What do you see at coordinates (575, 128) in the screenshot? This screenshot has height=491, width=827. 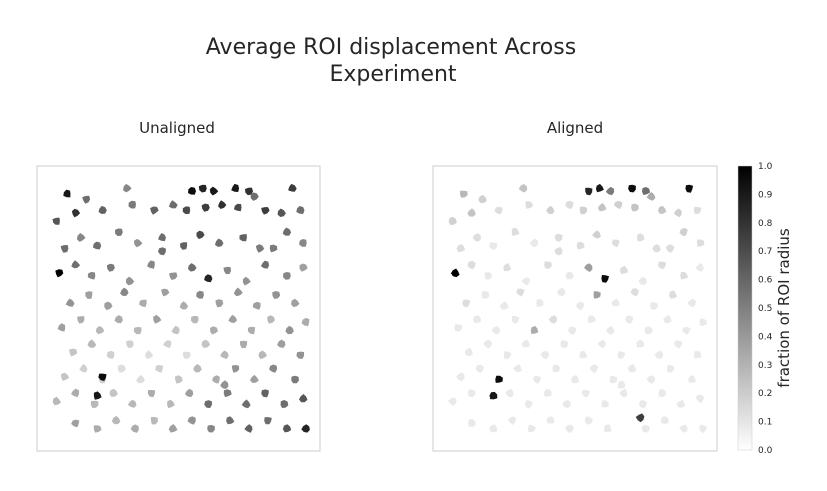 I see `panel-title-aligned: Aligned` at bounding box center [575, 128].